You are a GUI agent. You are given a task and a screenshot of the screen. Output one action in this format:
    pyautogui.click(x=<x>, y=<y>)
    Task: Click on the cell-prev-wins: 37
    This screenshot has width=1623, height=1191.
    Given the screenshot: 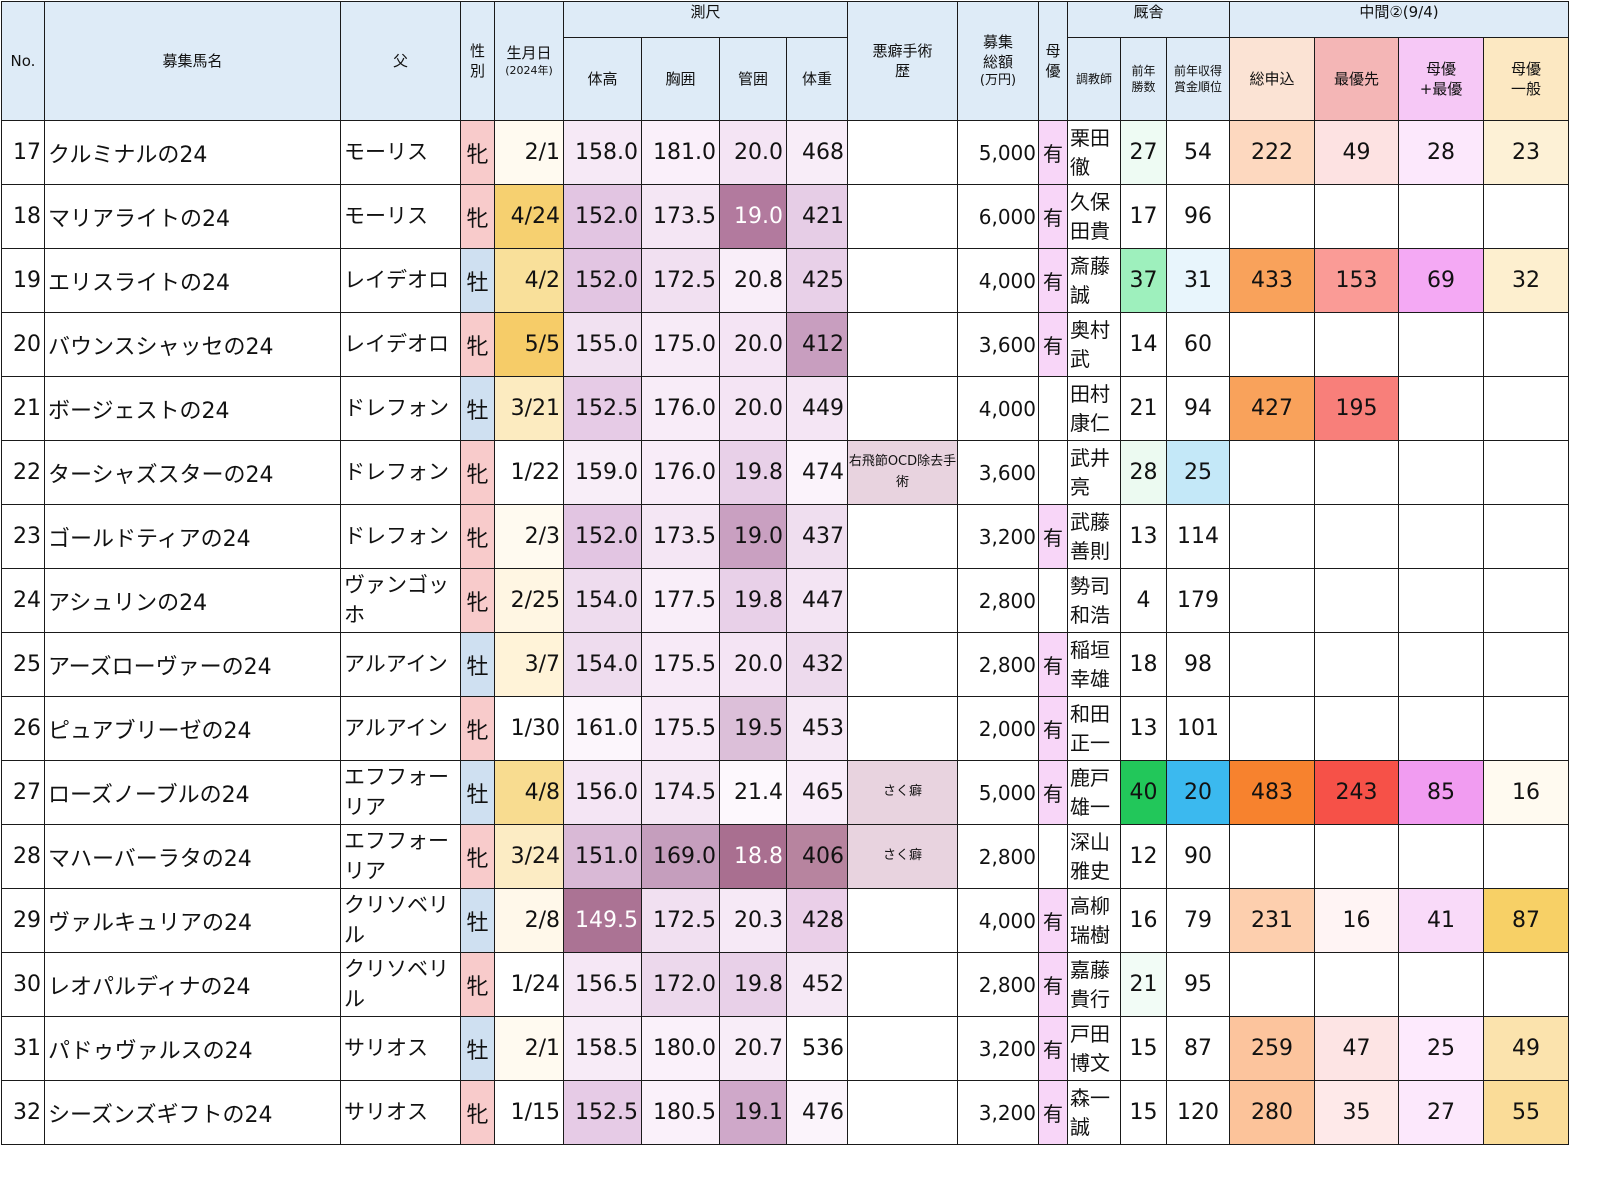 What is the action you would take?
    pyautogui.click(x=1143, y=280)
    